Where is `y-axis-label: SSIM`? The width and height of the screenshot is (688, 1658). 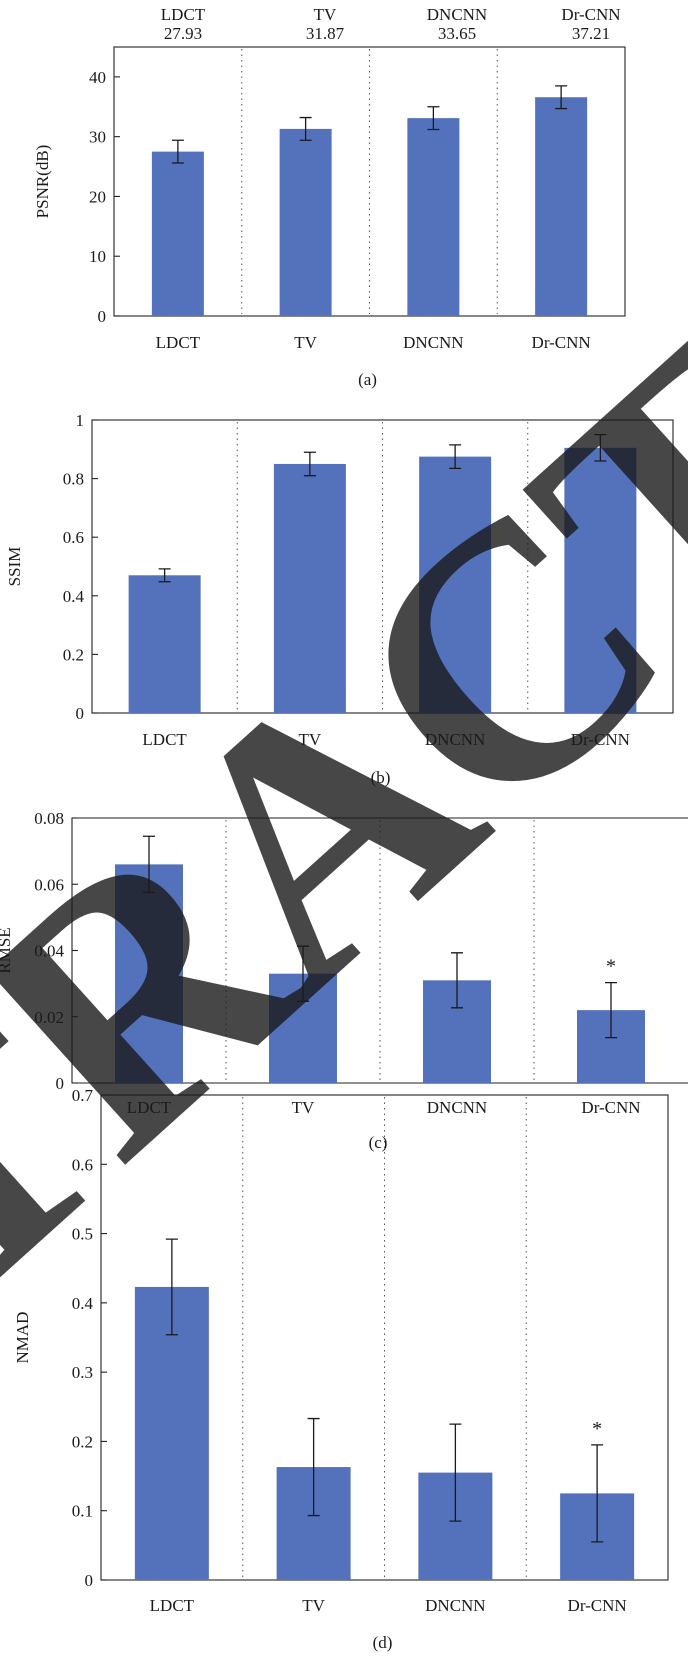 y-axis-label: SSIM is located at coordinates (14, 567).